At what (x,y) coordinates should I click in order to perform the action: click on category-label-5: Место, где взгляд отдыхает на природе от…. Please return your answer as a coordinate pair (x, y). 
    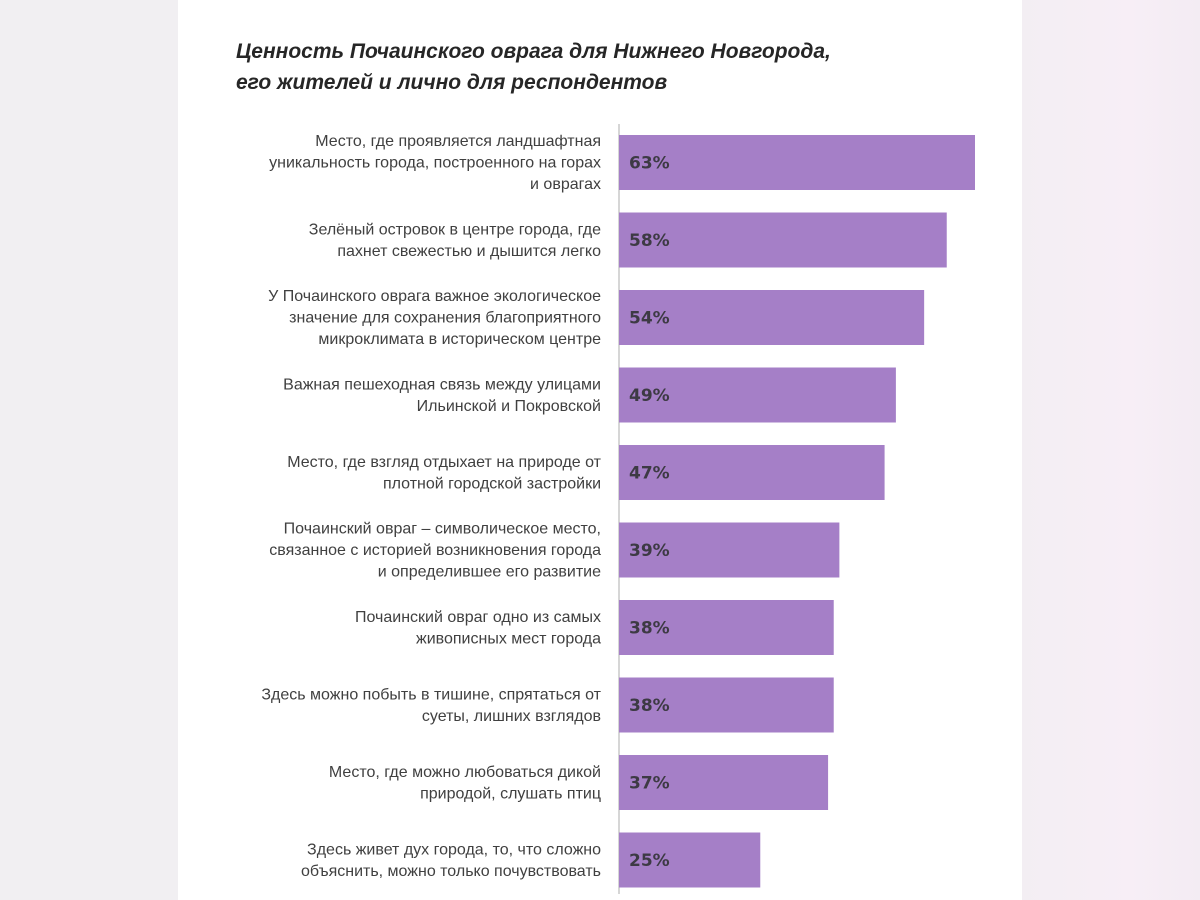
    Looking at the image, I should click on (444, 473).